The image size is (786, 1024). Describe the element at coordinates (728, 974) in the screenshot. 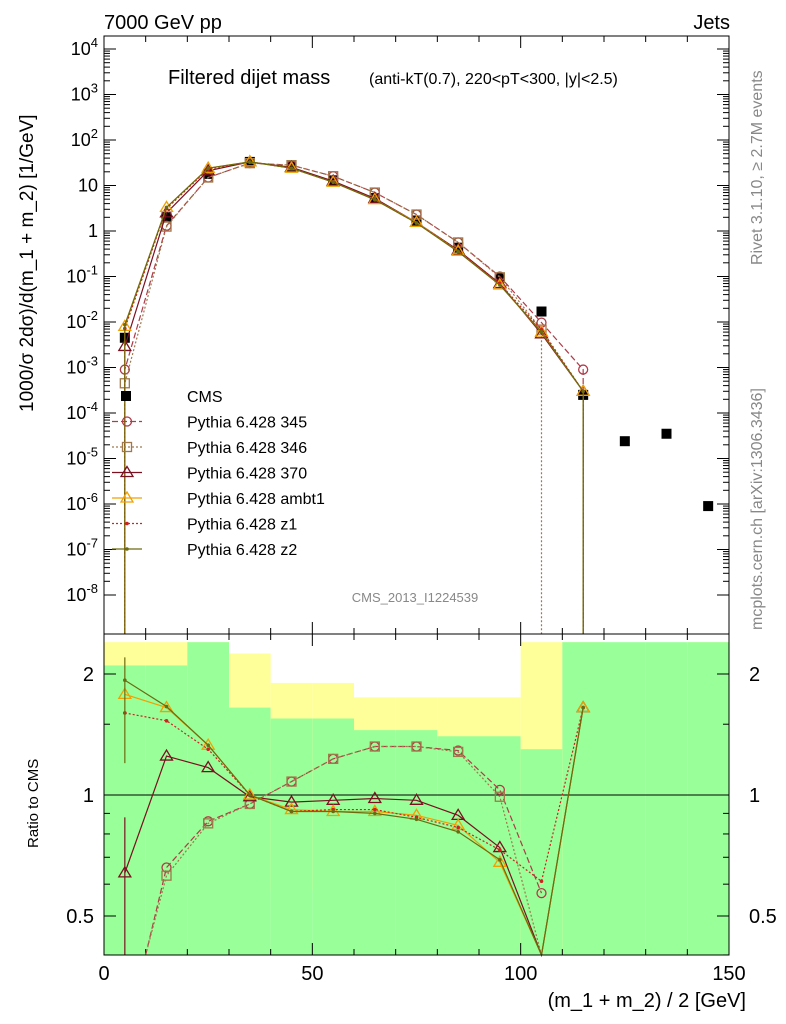

I see `x-tick-label: 150` at that location.